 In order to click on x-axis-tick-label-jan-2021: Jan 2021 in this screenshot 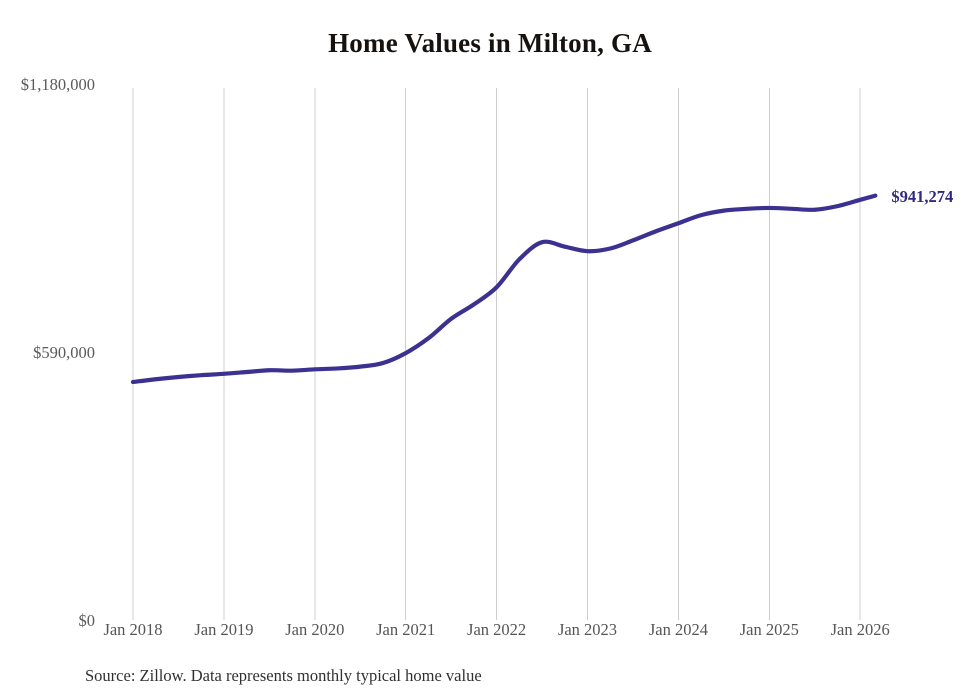, I will do `click(406, 629)`.